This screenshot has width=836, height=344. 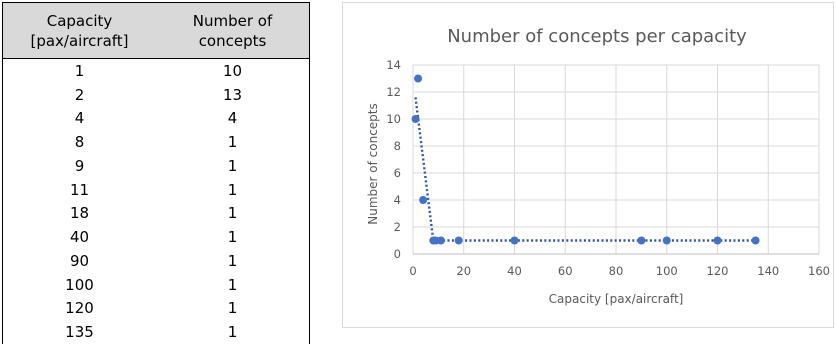 What do you see at coordinates (233, 71) in the screenshot?
I see `cell-number-of-concepts: 10` at bounding box center [233, 71].